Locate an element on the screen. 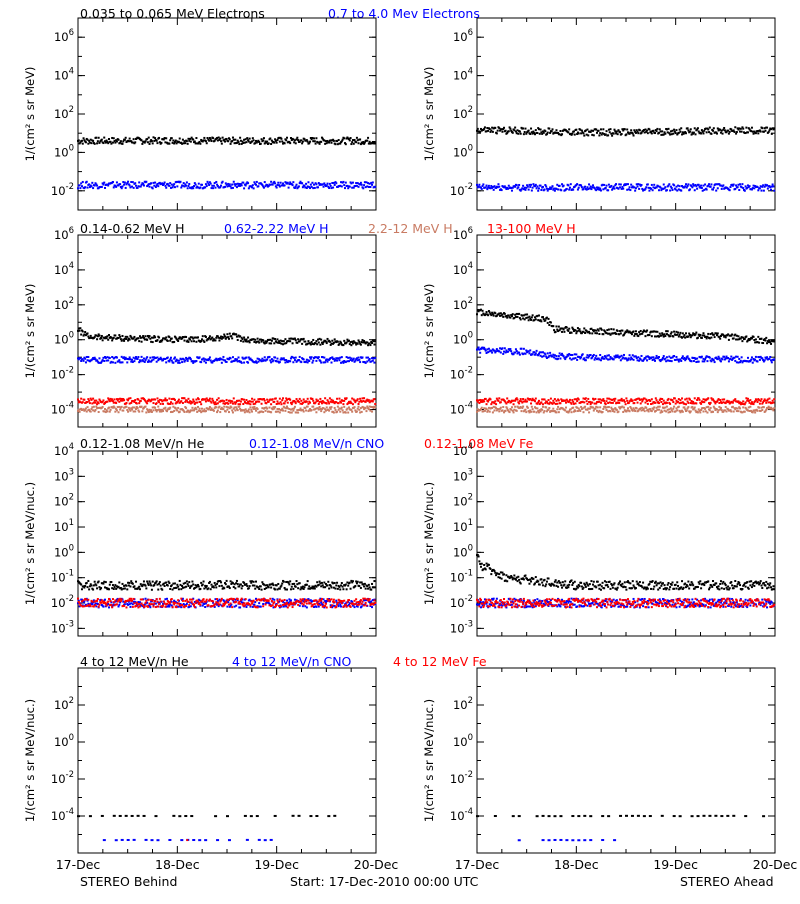  y-axis-label: 1/(cm² s sr MeV) is located at coordinates (30, 114).